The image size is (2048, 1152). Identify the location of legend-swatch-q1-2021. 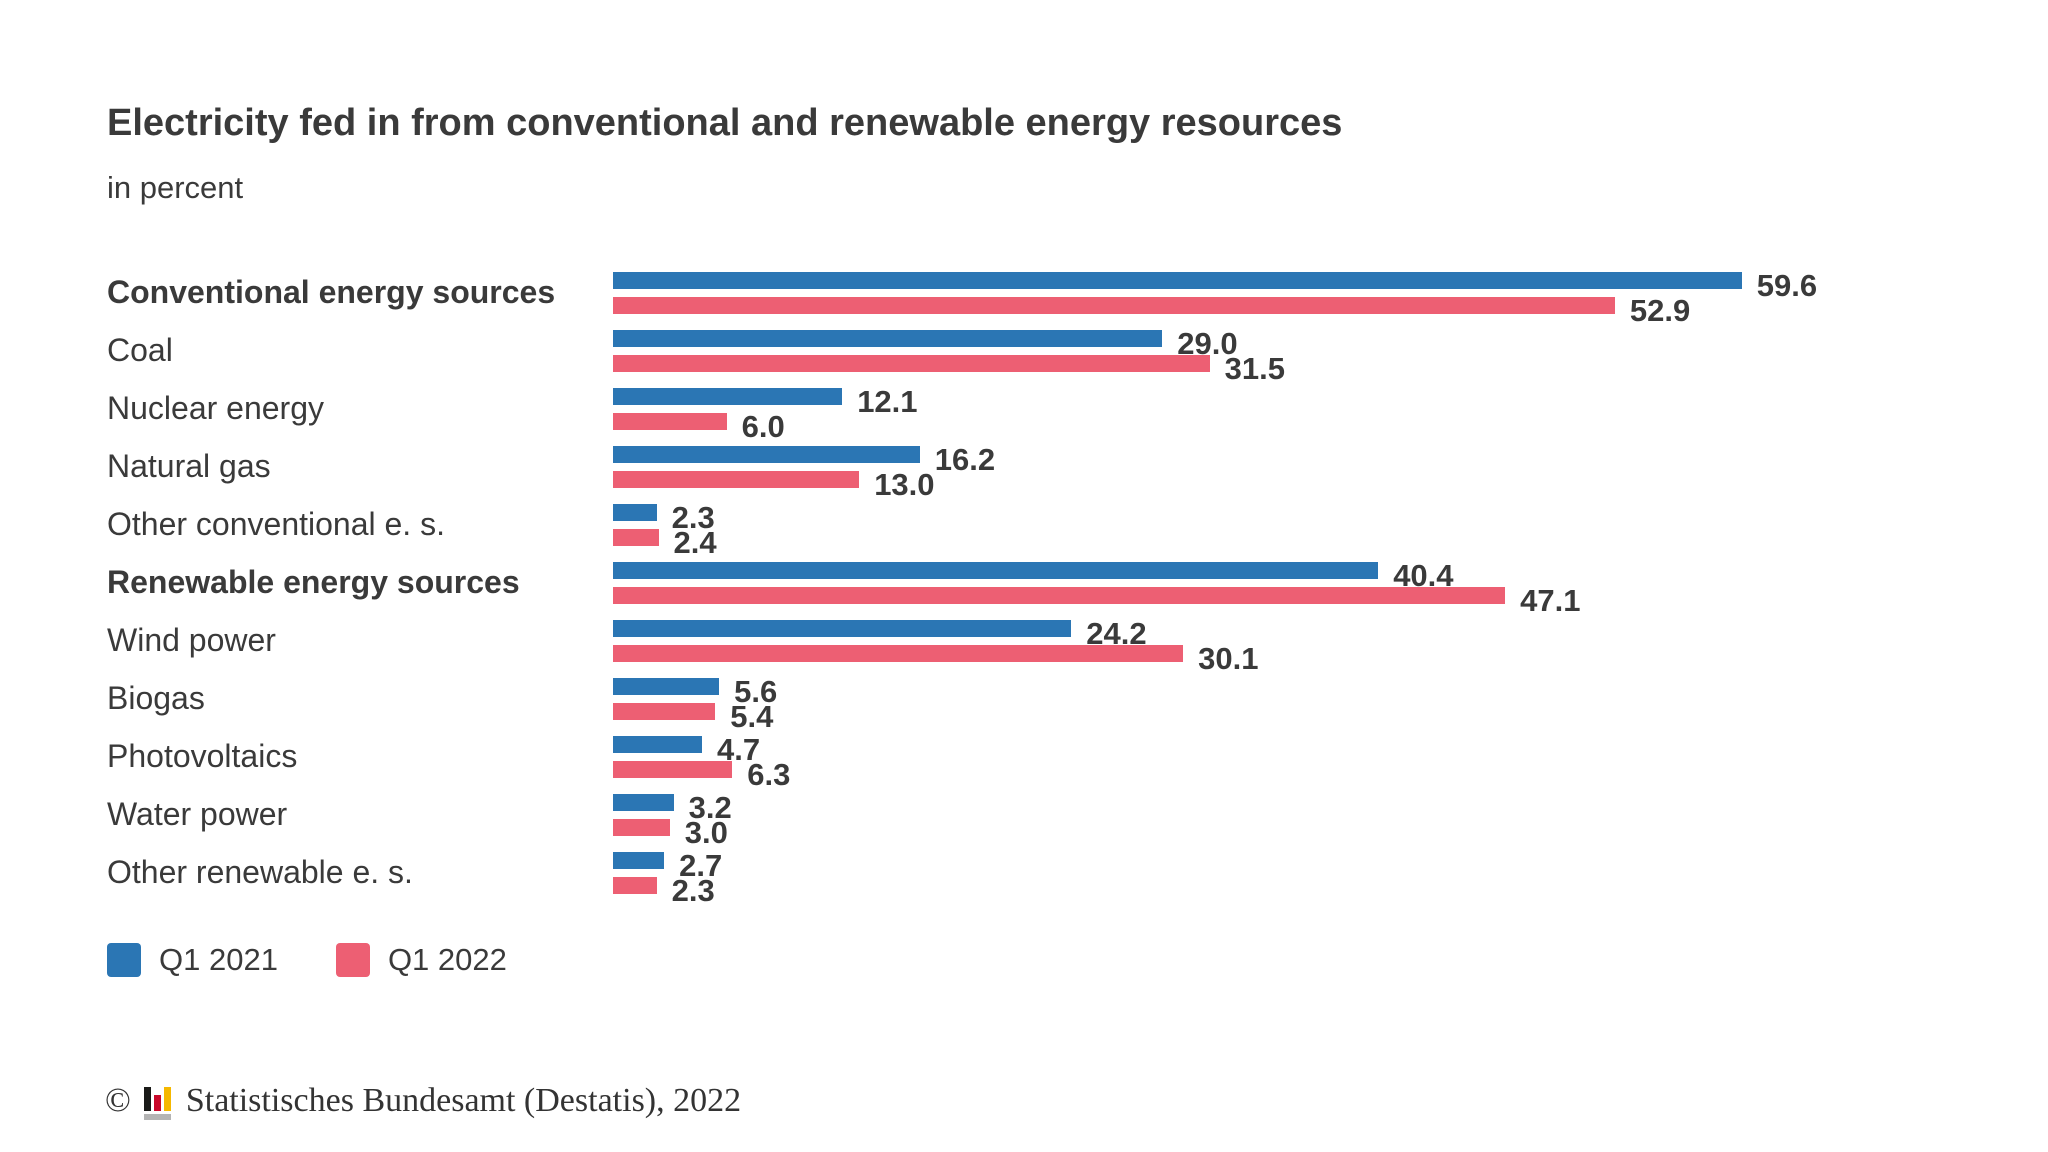
(124, 959).